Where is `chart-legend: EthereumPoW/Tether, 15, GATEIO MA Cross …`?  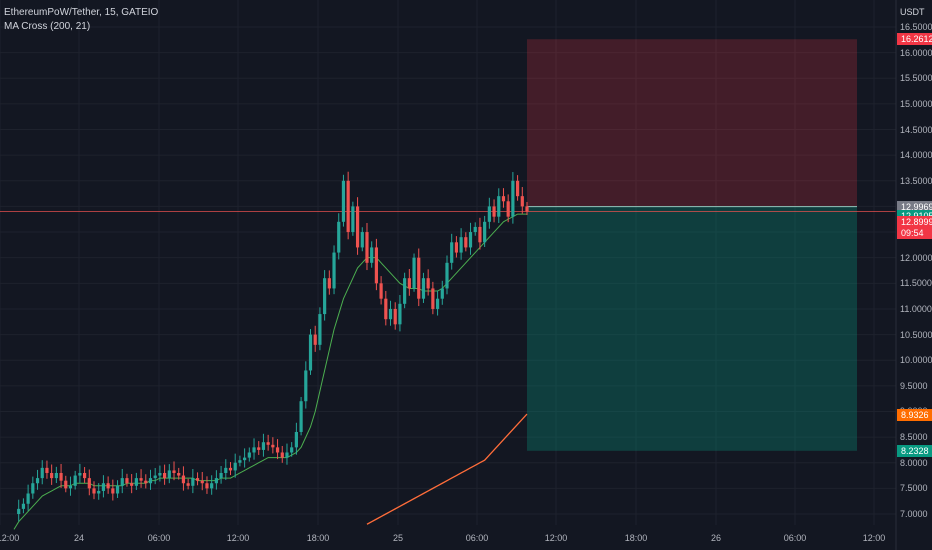
chart-legend: EthereumPoW/Tether, 15, GATEIO MA Cross … is located at coordinates (81, 20).